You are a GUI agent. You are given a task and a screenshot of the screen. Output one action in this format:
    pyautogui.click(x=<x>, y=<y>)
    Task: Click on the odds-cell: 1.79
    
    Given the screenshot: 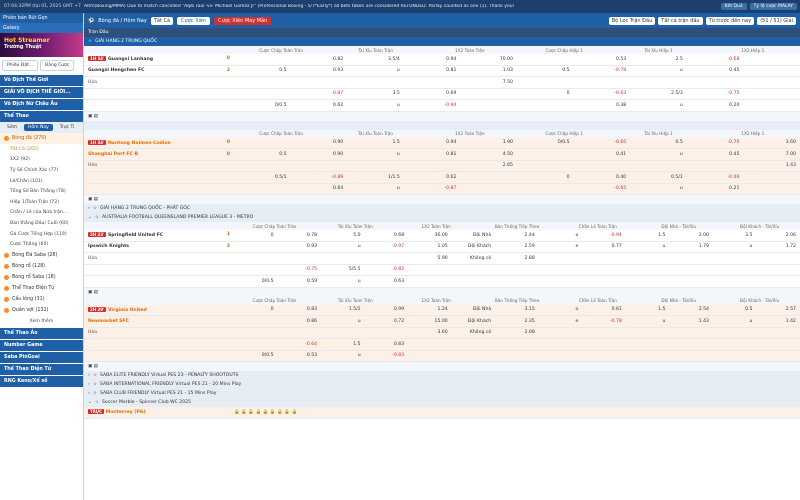 What is the action you would take?
    pyautogui.click(x=703, y=247)
    